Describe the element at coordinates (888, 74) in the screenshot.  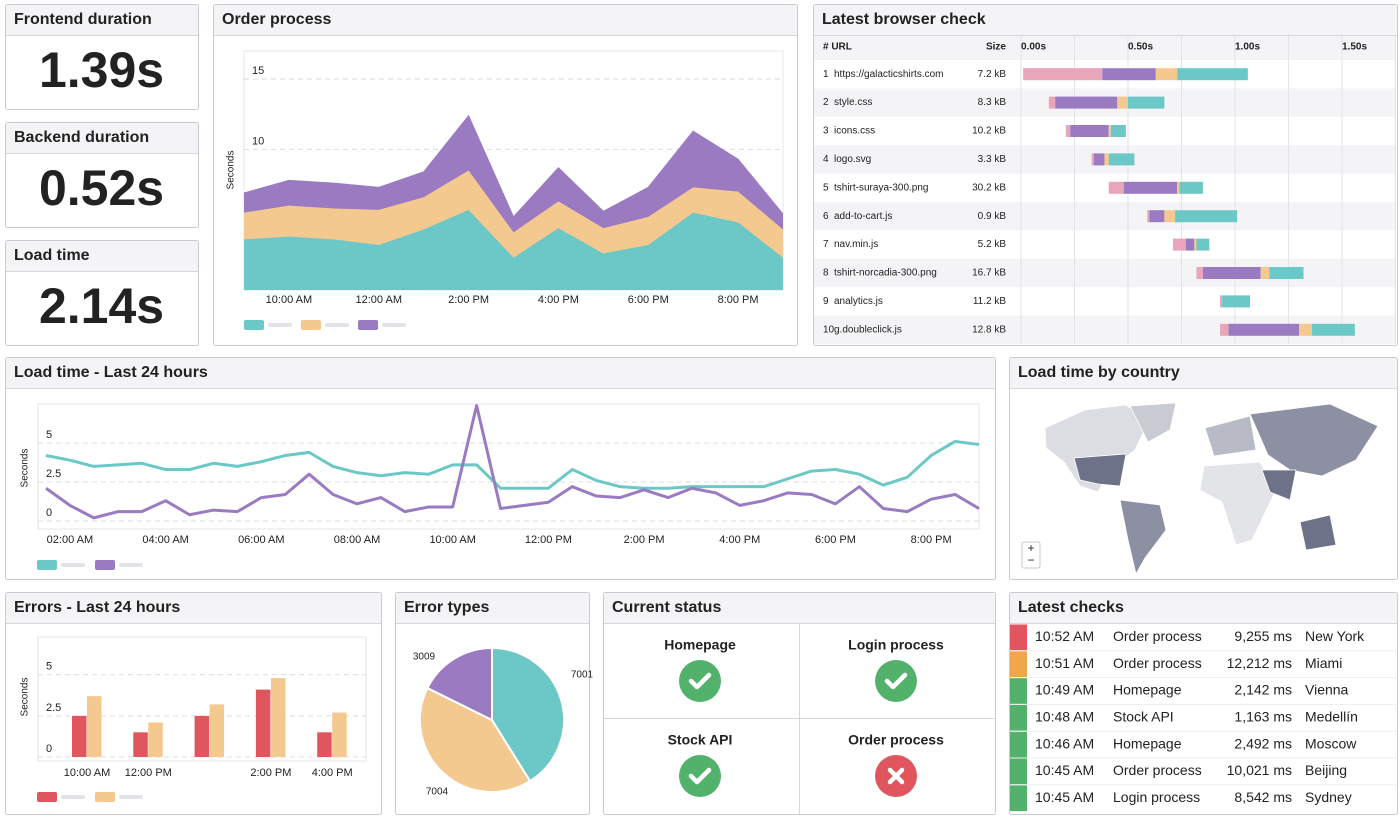
I see `row-url: https://galacticshirts.com` at that location.